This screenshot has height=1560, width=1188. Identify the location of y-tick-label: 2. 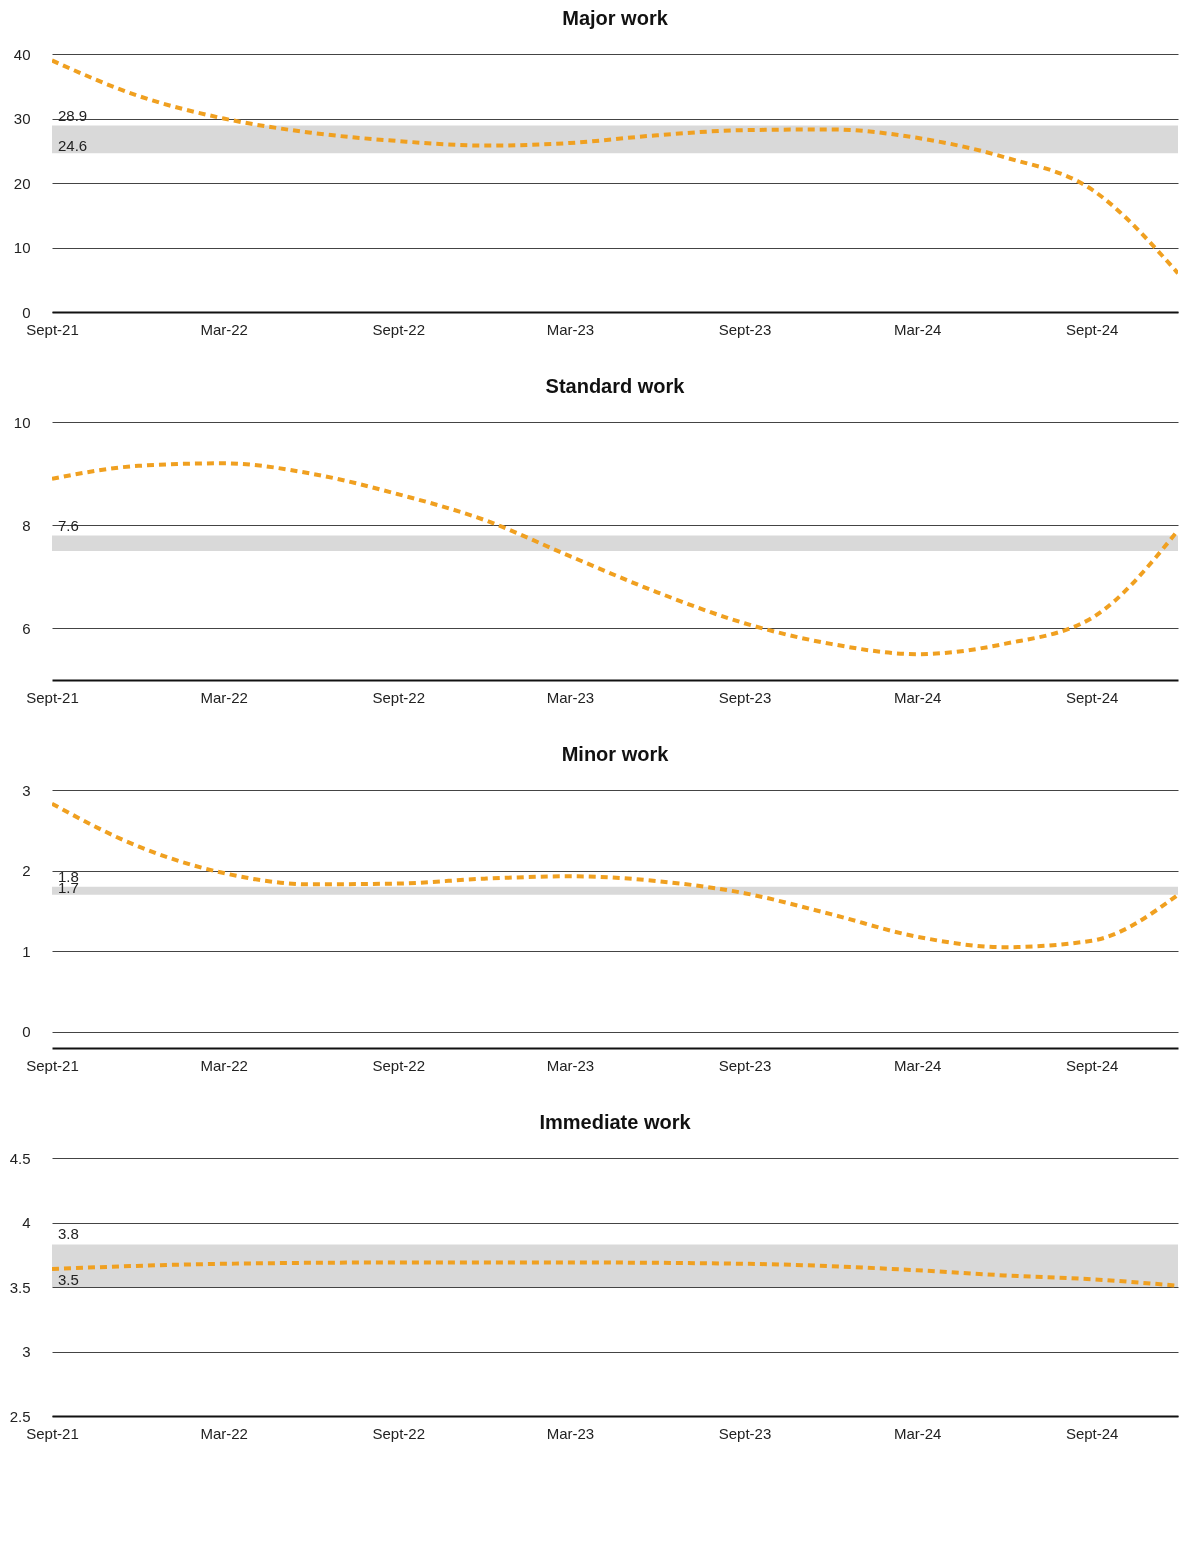
(26, 871).